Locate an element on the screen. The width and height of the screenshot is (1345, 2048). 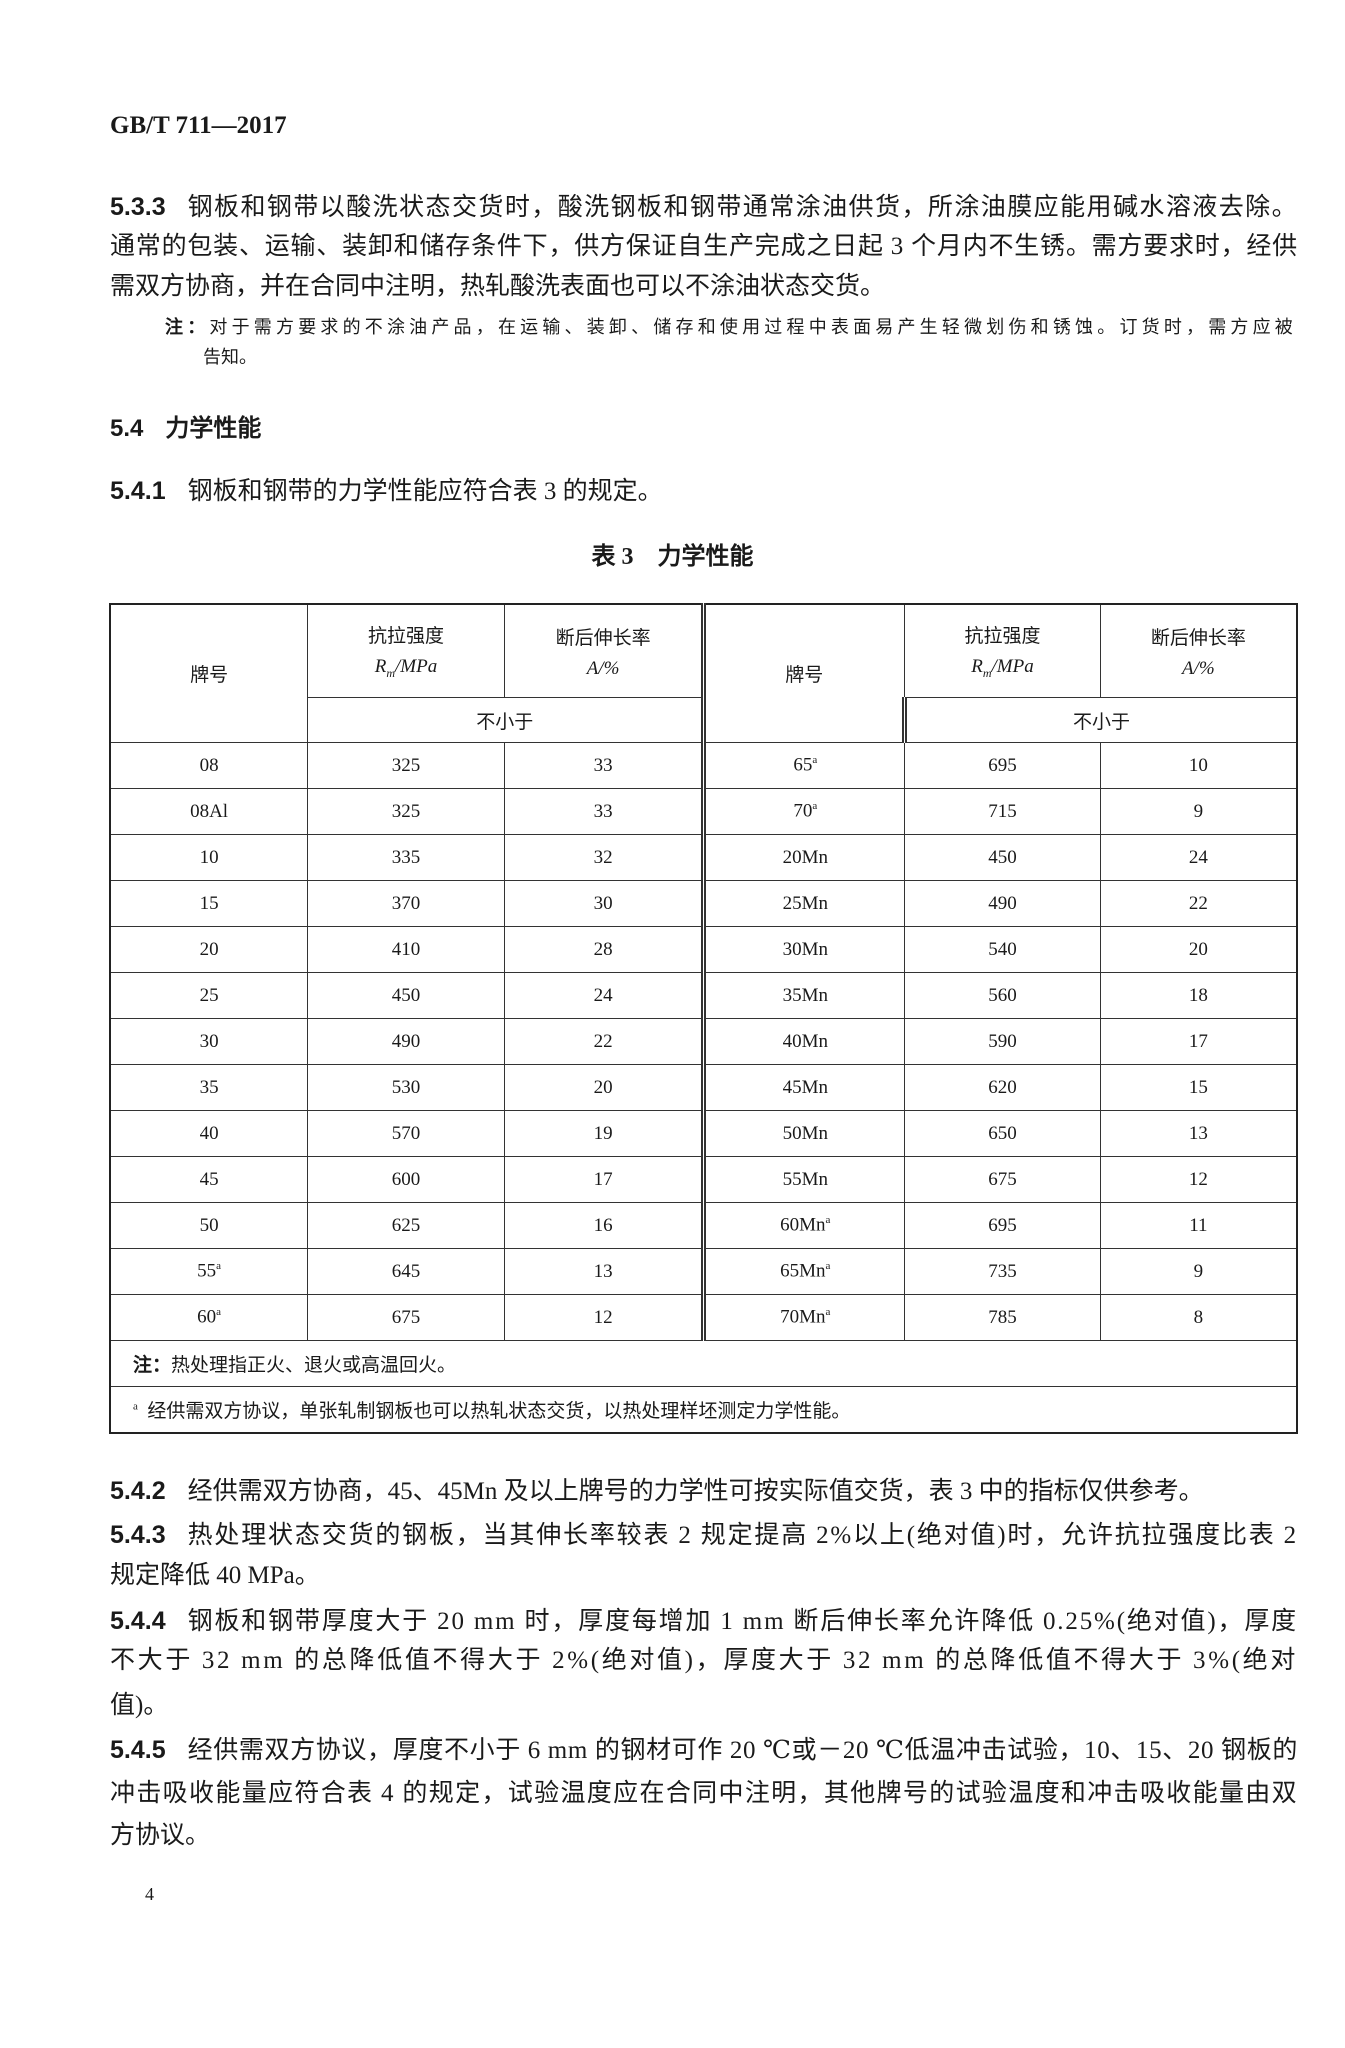
cell-tensile: 590 is located at coordinates (1002, 1041).